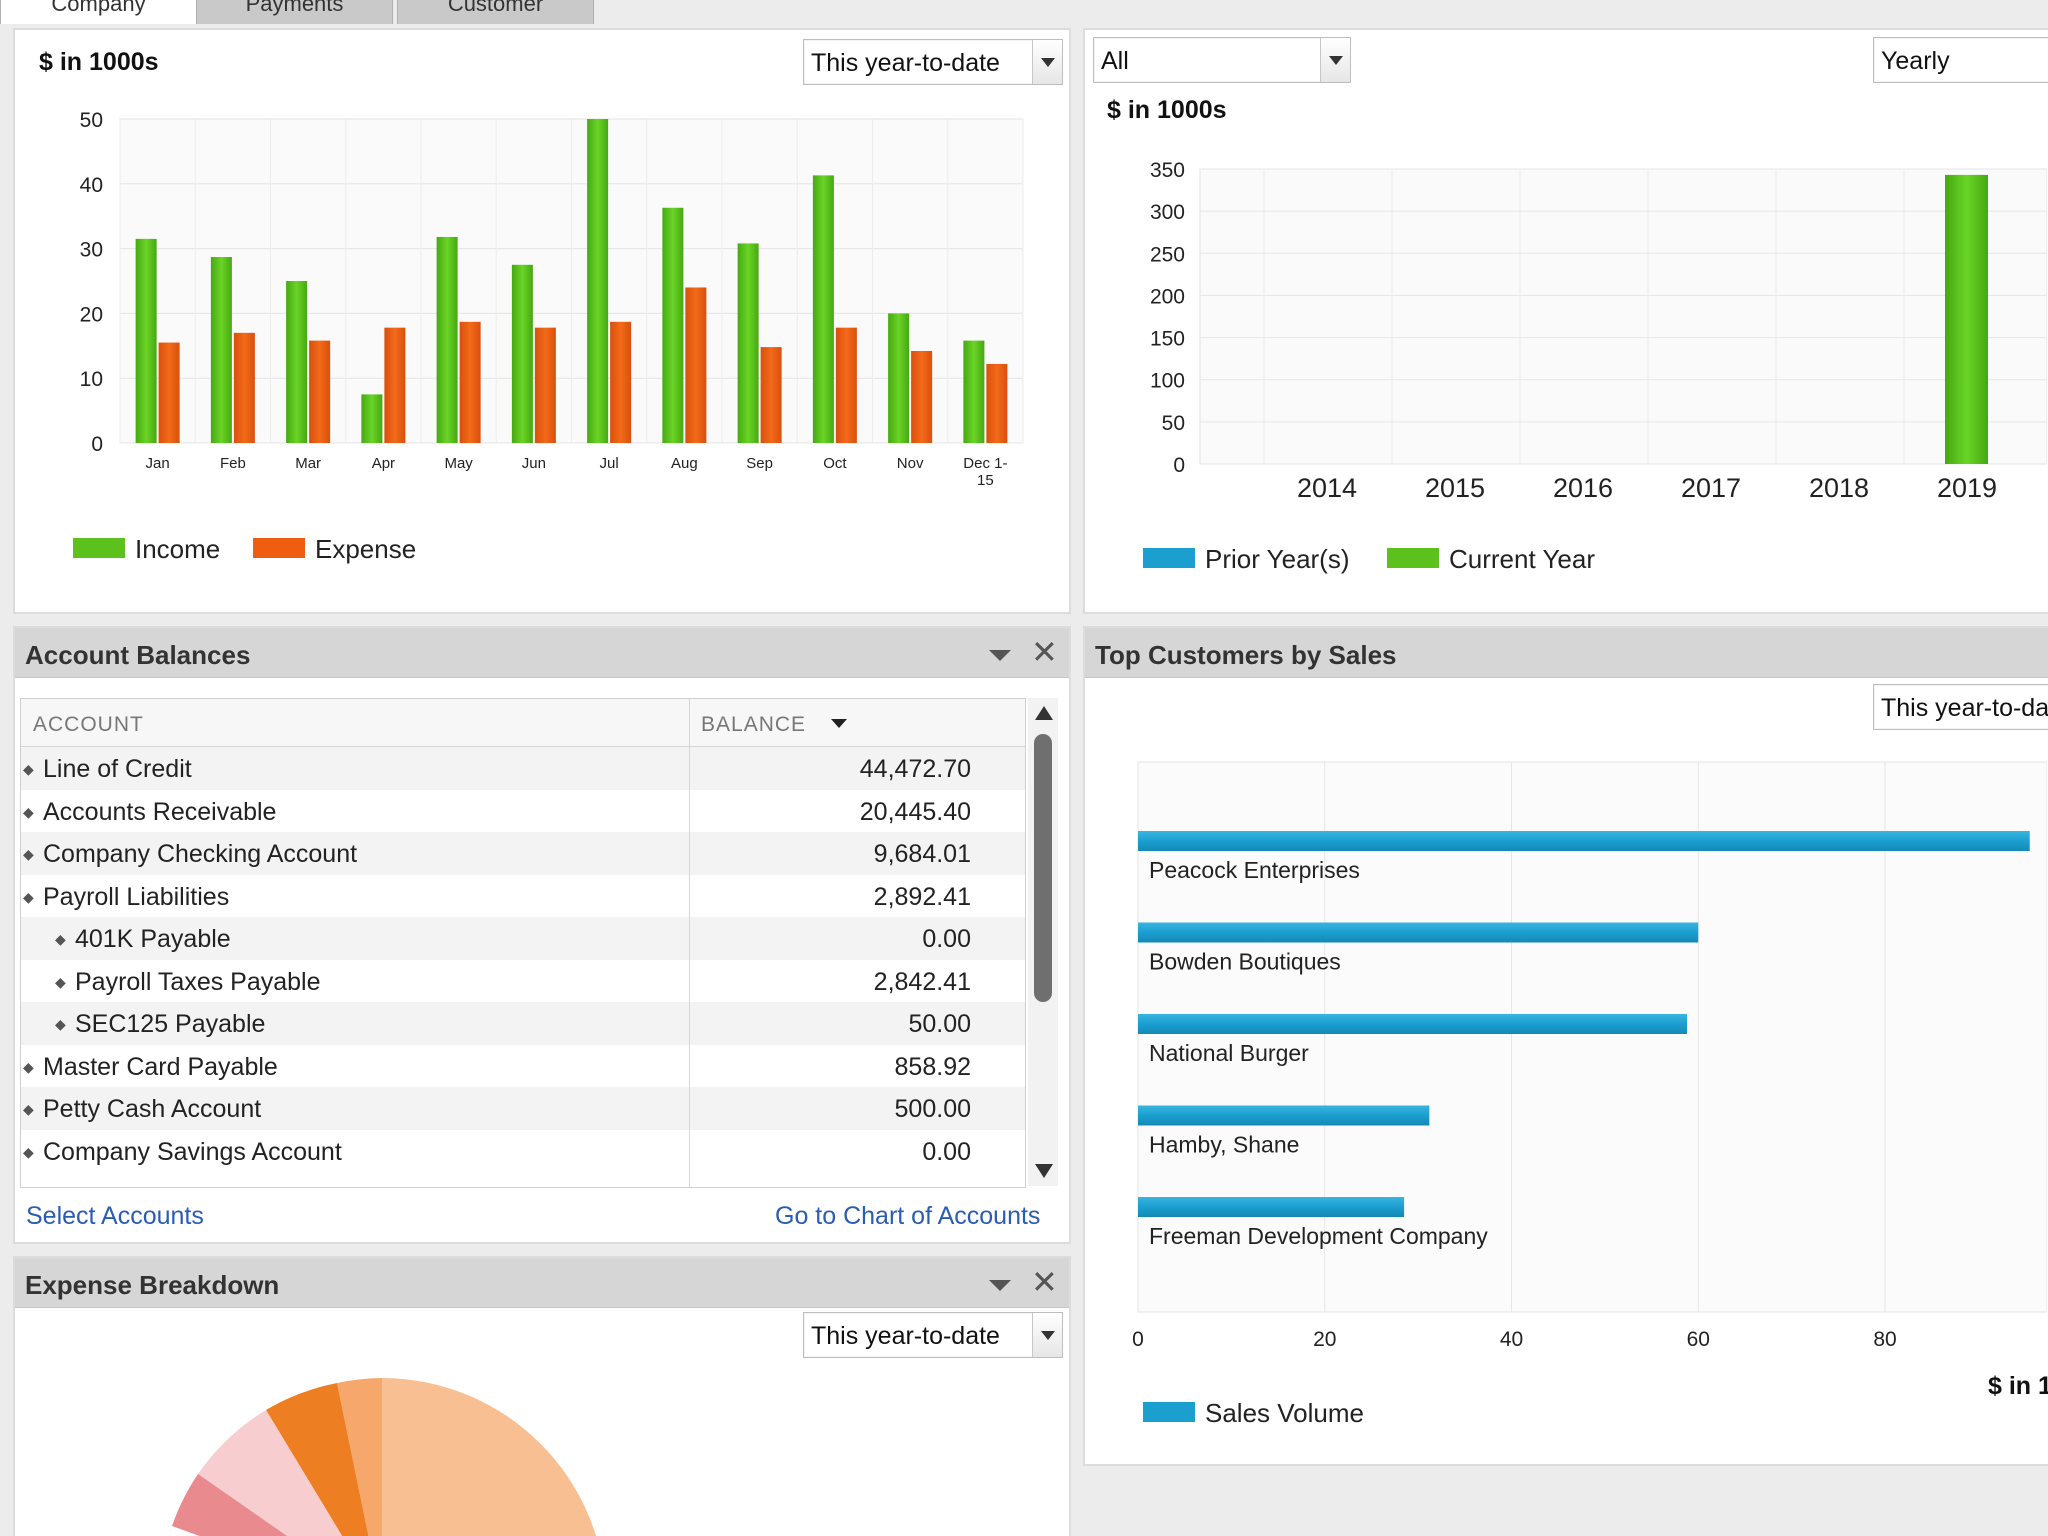 The width and height of the screenshot is (2048, 1536). I want to click on table-scrollbar, so click(1043, 942).